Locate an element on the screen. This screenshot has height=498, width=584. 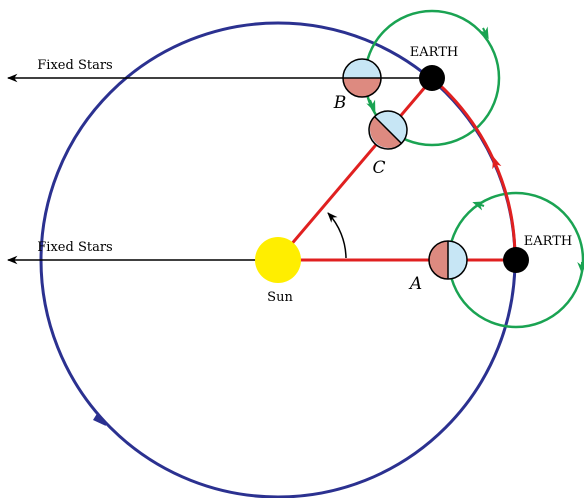
moon-a is located at coordinates (448, 260).